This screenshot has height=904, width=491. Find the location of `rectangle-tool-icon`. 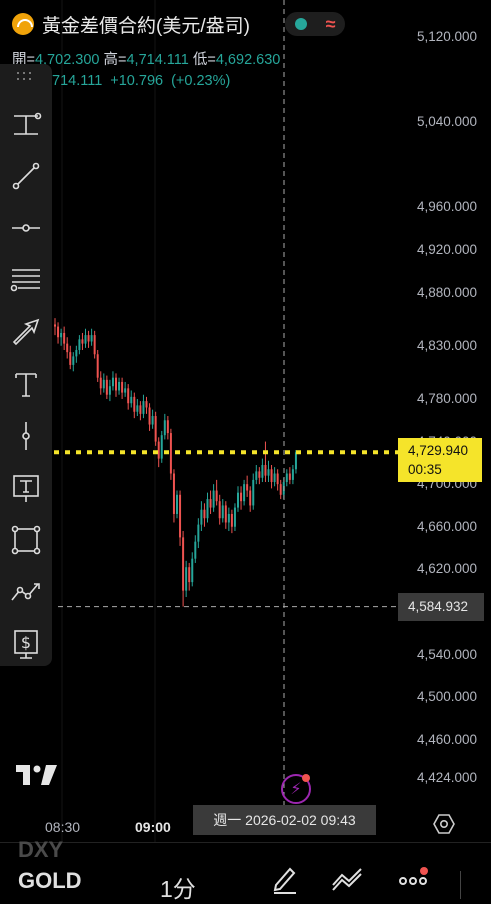

rectangle-tool-icon is located at coordinates (26, 540).